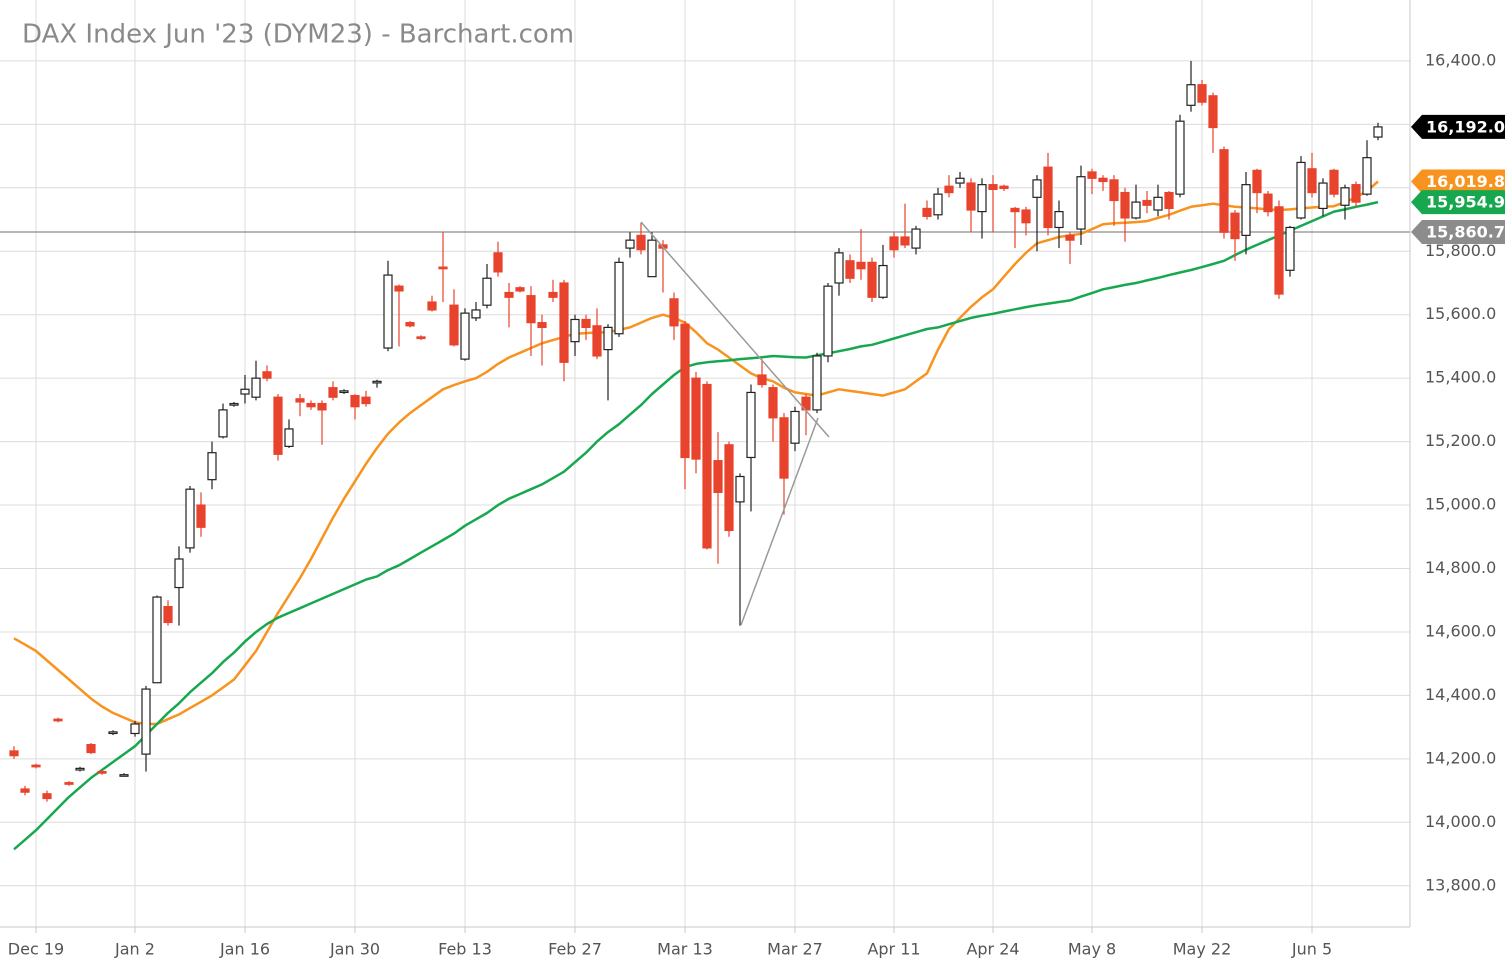 Image resolution: width=1507 pixels, height=967 pixels. What do you see at coordinates (134, 949) in the screenshot?
I see `x-tick-label: Jan 2` at bounding box center [134, 949].